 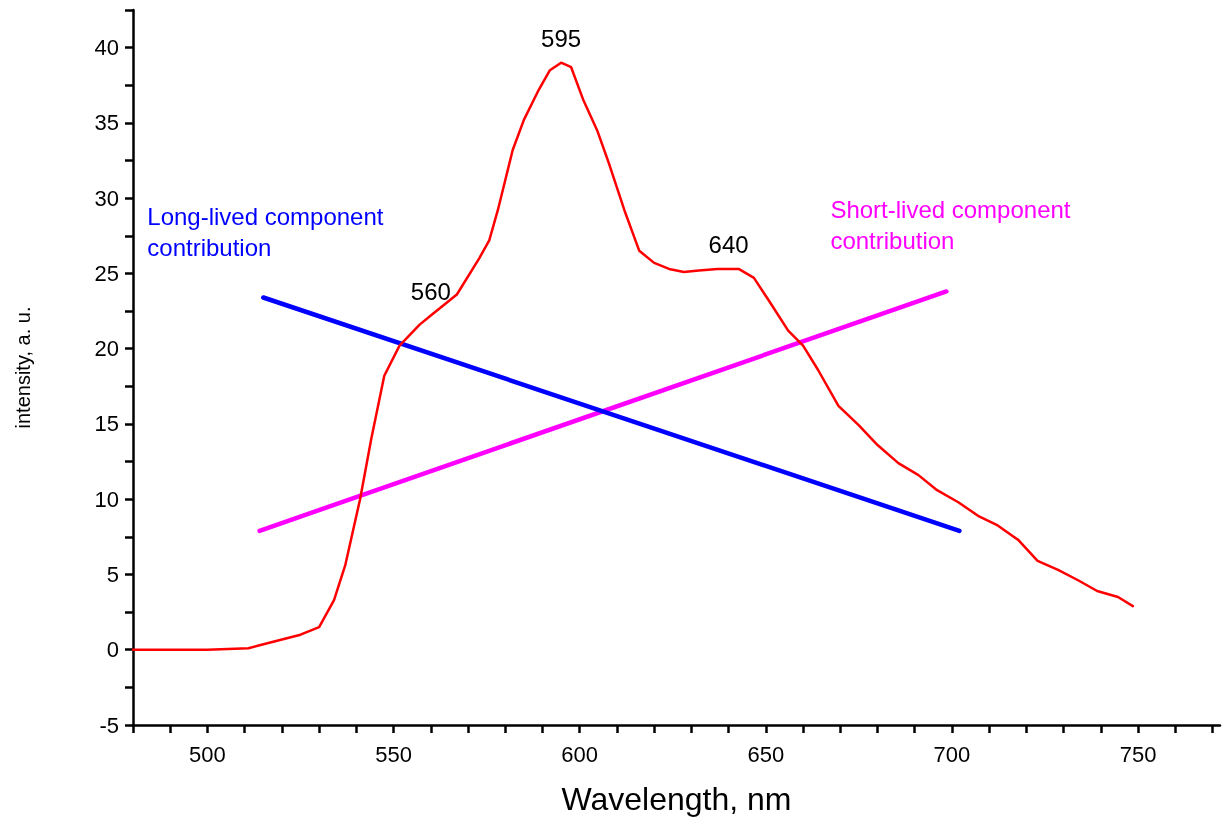 What do you see at coordinates (580, 754) in the screenshot?
I see `x-tick-label: 600` at bounding box center [580, 754].